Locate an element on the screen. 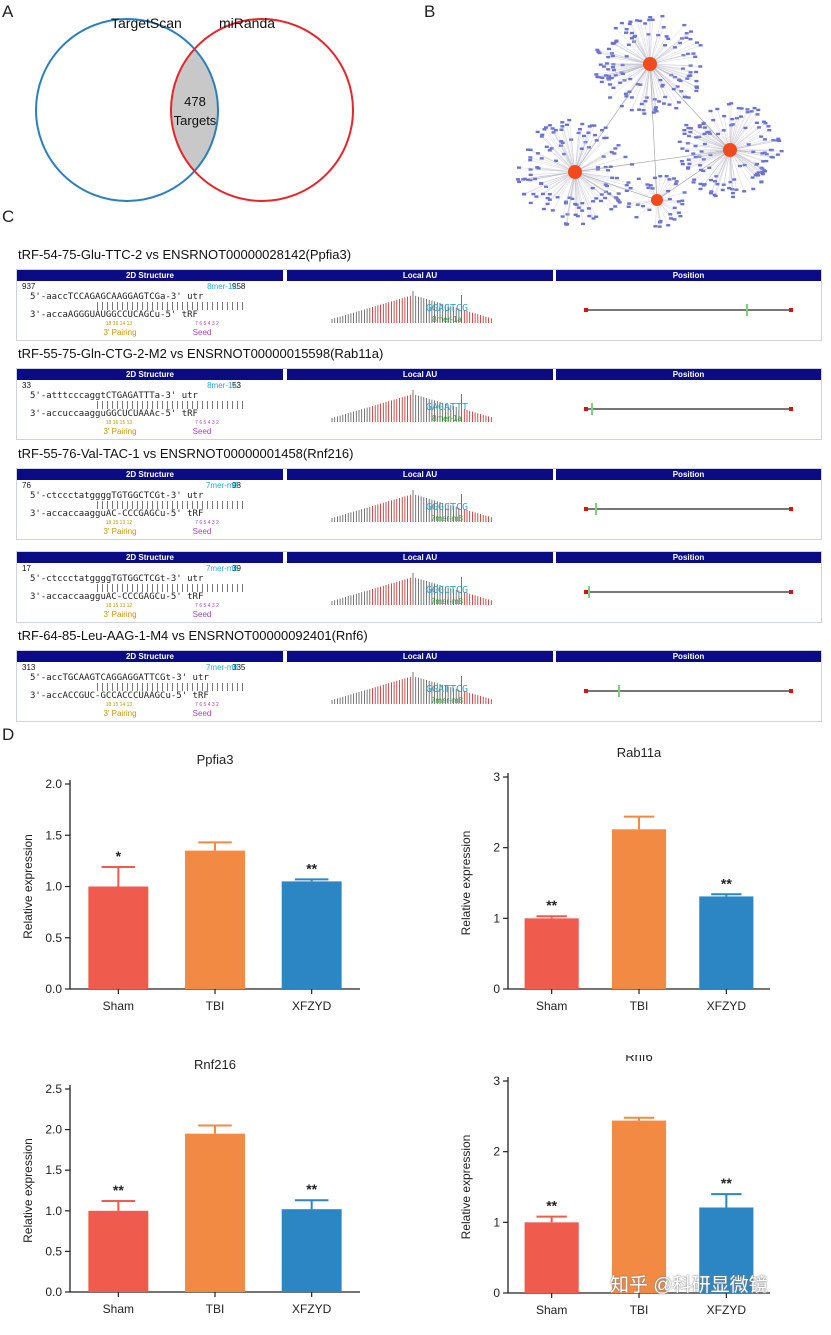 The height and width of the screenshot is (1335, 831). trf-sequence: 3'-accaAGGGUAUGGCCUCAGCu-5' tRF is located at coordinates (114, 315).